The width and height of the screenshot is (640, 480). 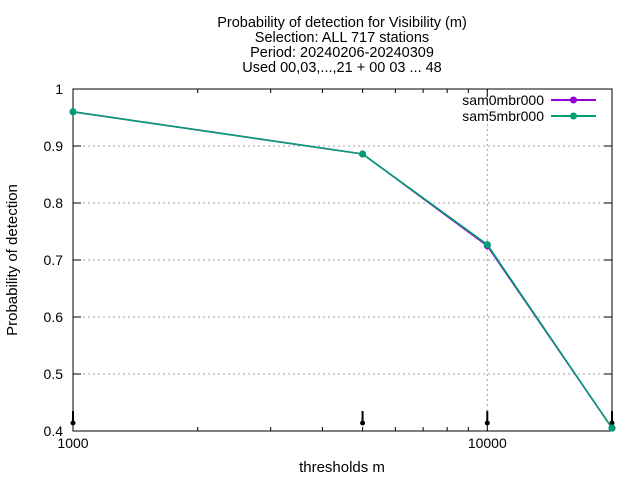 What do you see at coordinates (487, 443) in the screenshot?
I see `x-tick-label: 10000` at bounding box center [487, 443].